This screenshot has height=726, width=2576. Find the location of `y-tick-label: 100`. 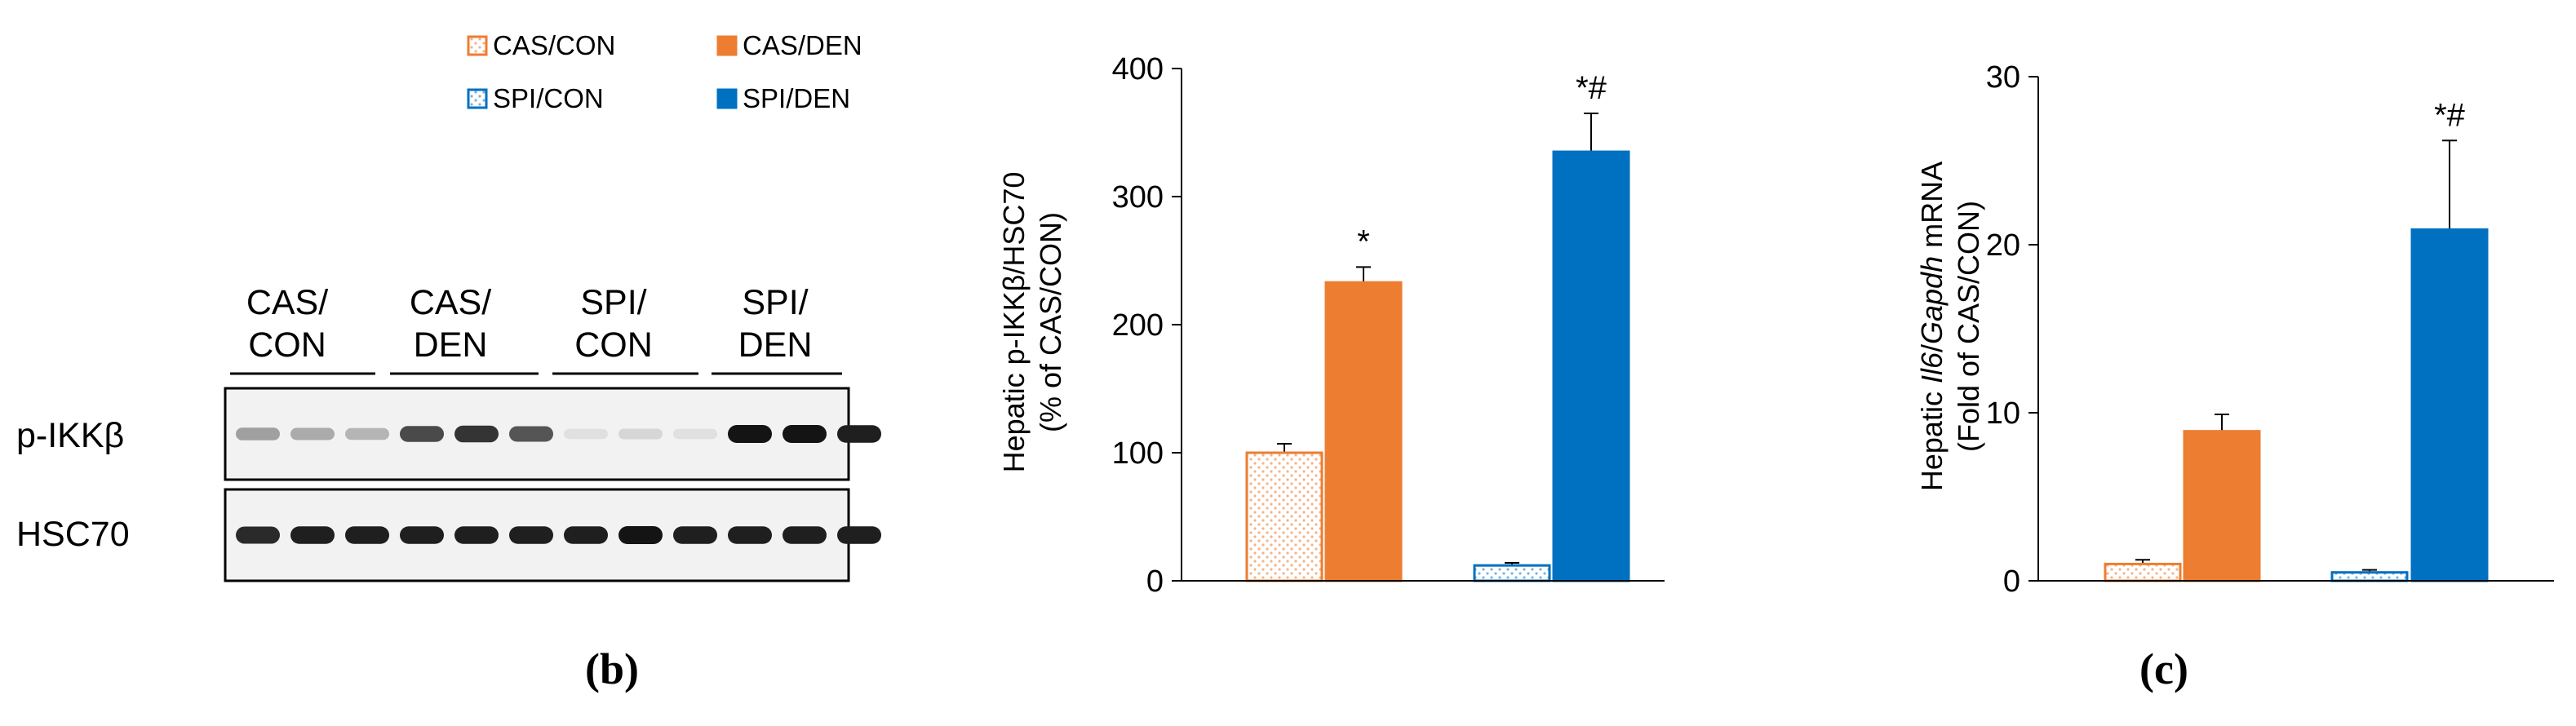

y-tick-label: 100 is located at coordinates (1138, 454).